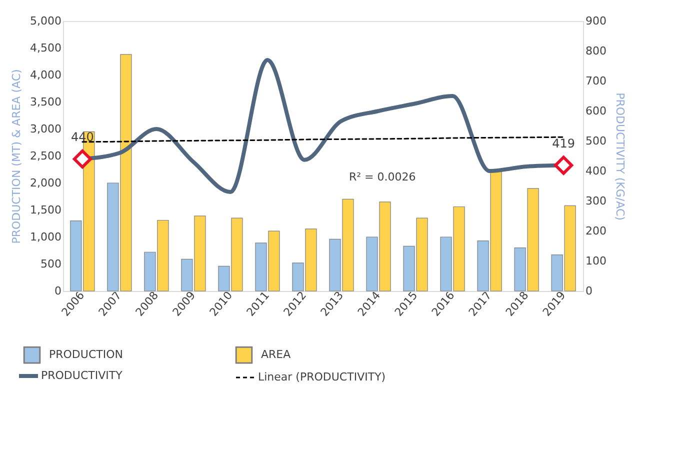  I want to click on y2-tick-label: 100, so click(596, 261).